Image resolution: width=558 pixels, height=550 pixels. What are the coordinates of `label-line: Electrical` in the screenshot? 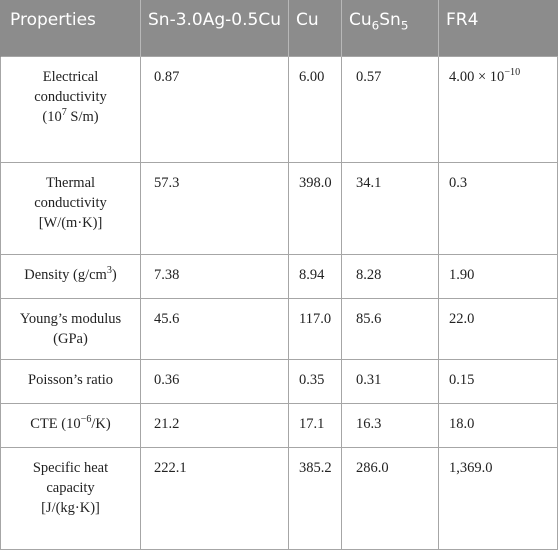 It's located at (70, 76).